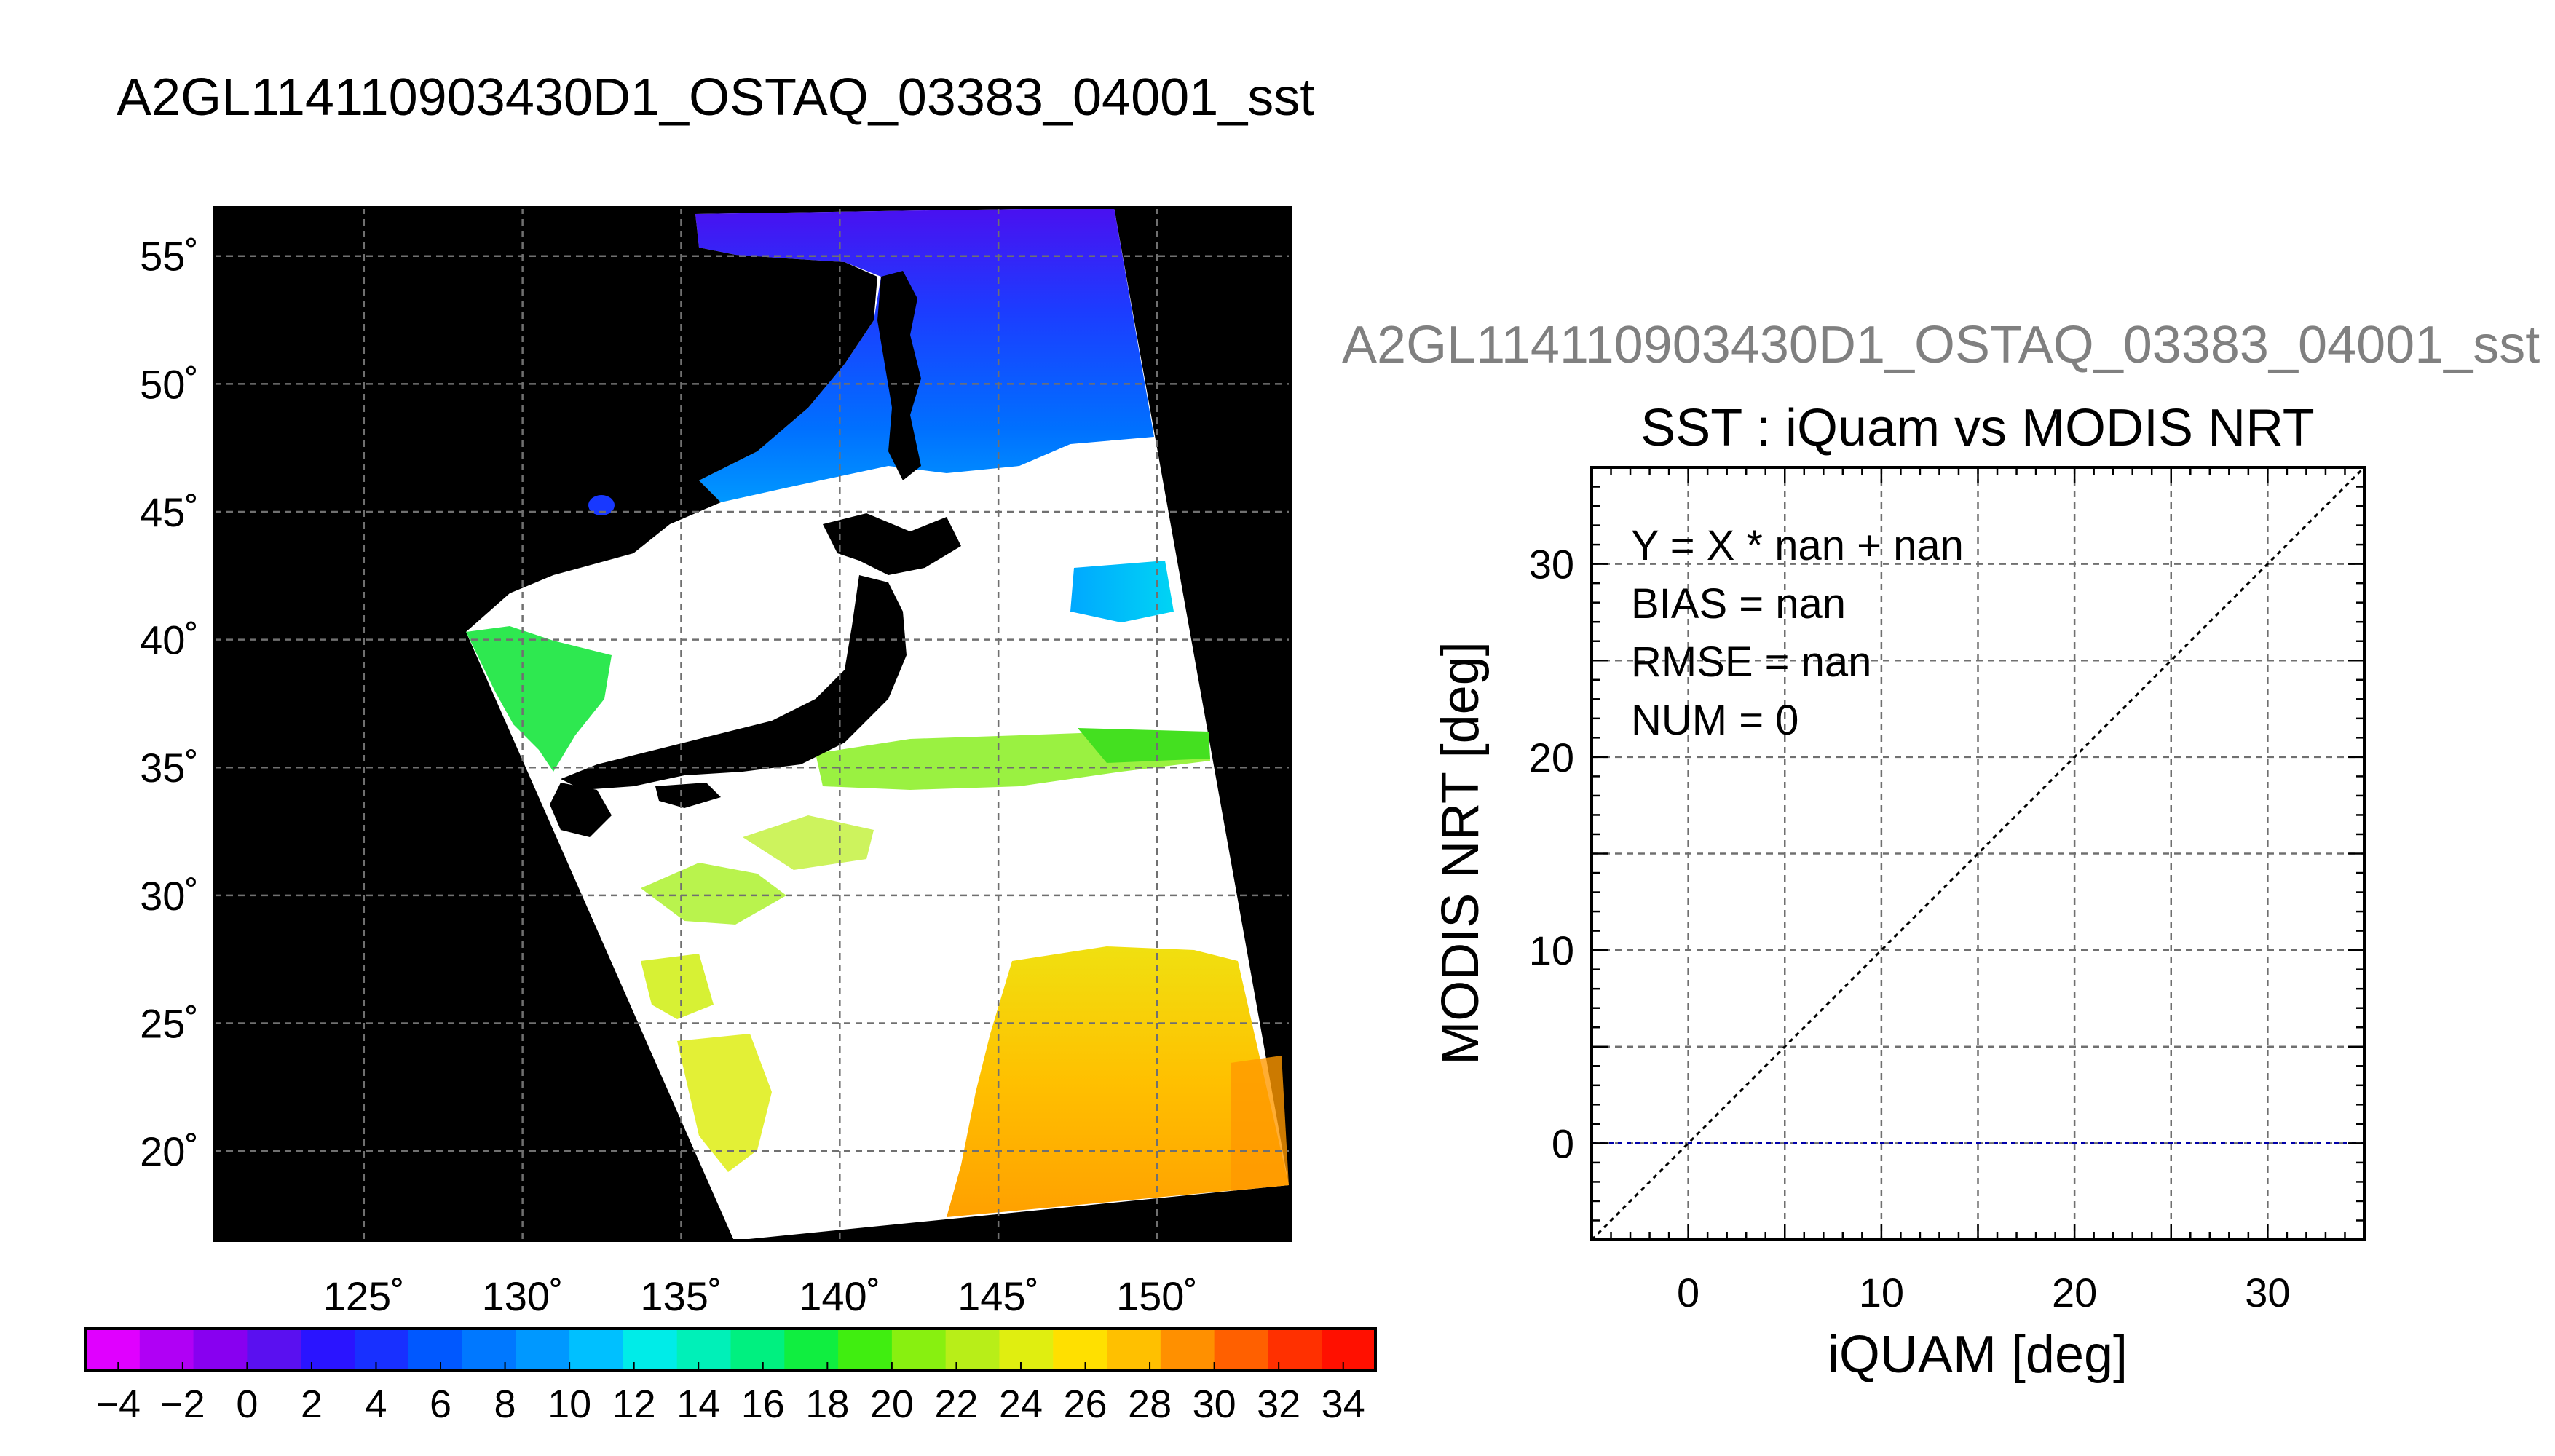 This screenshot has height=1456, width=2555. What do you see at coordinates (1881, 1292) in the screenshot?
I see `scatter-x-tick-label: 10` at bounding box center [1881, 1292].